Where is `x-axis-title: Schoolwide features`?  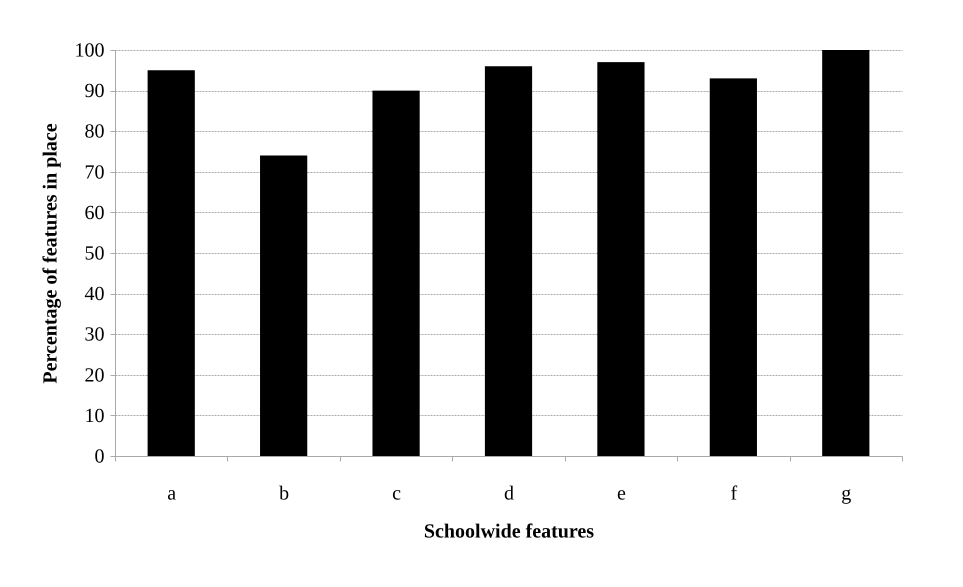
x-axis-title: Schoolwide features is located at coordinates (509, 531).